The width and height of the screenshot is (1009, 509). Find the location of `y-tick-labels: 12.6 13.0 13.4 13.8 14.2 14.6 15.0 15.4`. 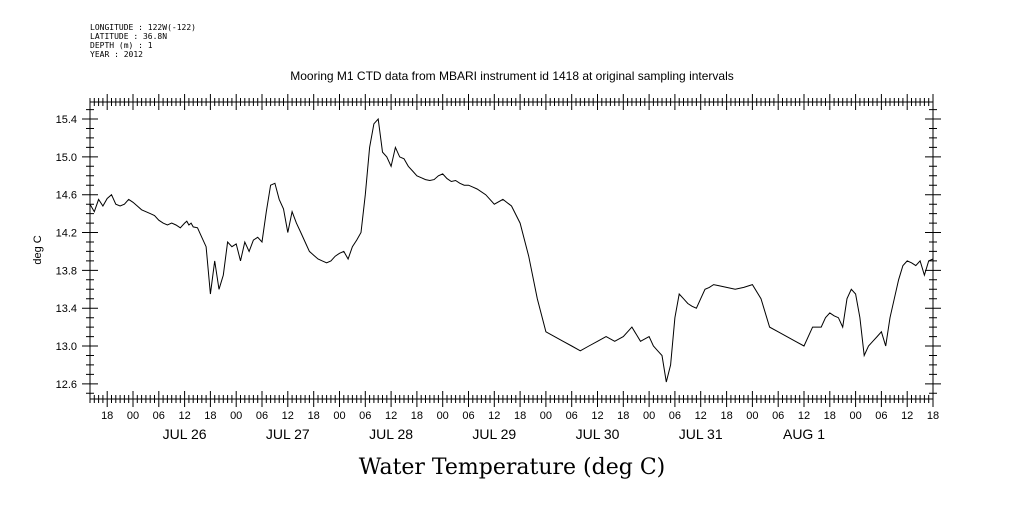

y-tick-labels: 12.6 13.0 13.4 13.8 14.2 14.6 15.0 15.4 is located at coordinates (66, 252).